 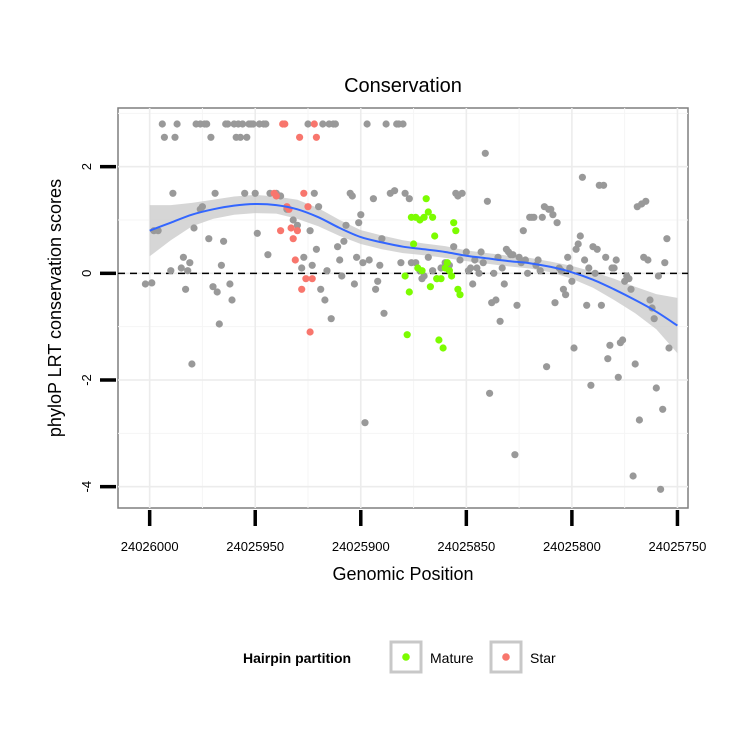 I want to click on x-axis-title: Genomic Position, so click(x=402, y=574).